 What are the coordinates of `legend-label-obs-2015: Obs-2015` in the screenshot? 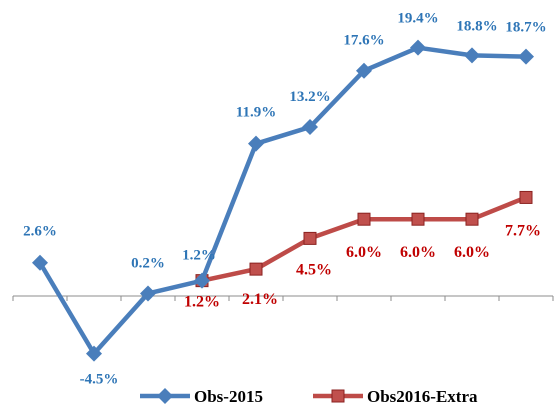 It's located at (228, 396).